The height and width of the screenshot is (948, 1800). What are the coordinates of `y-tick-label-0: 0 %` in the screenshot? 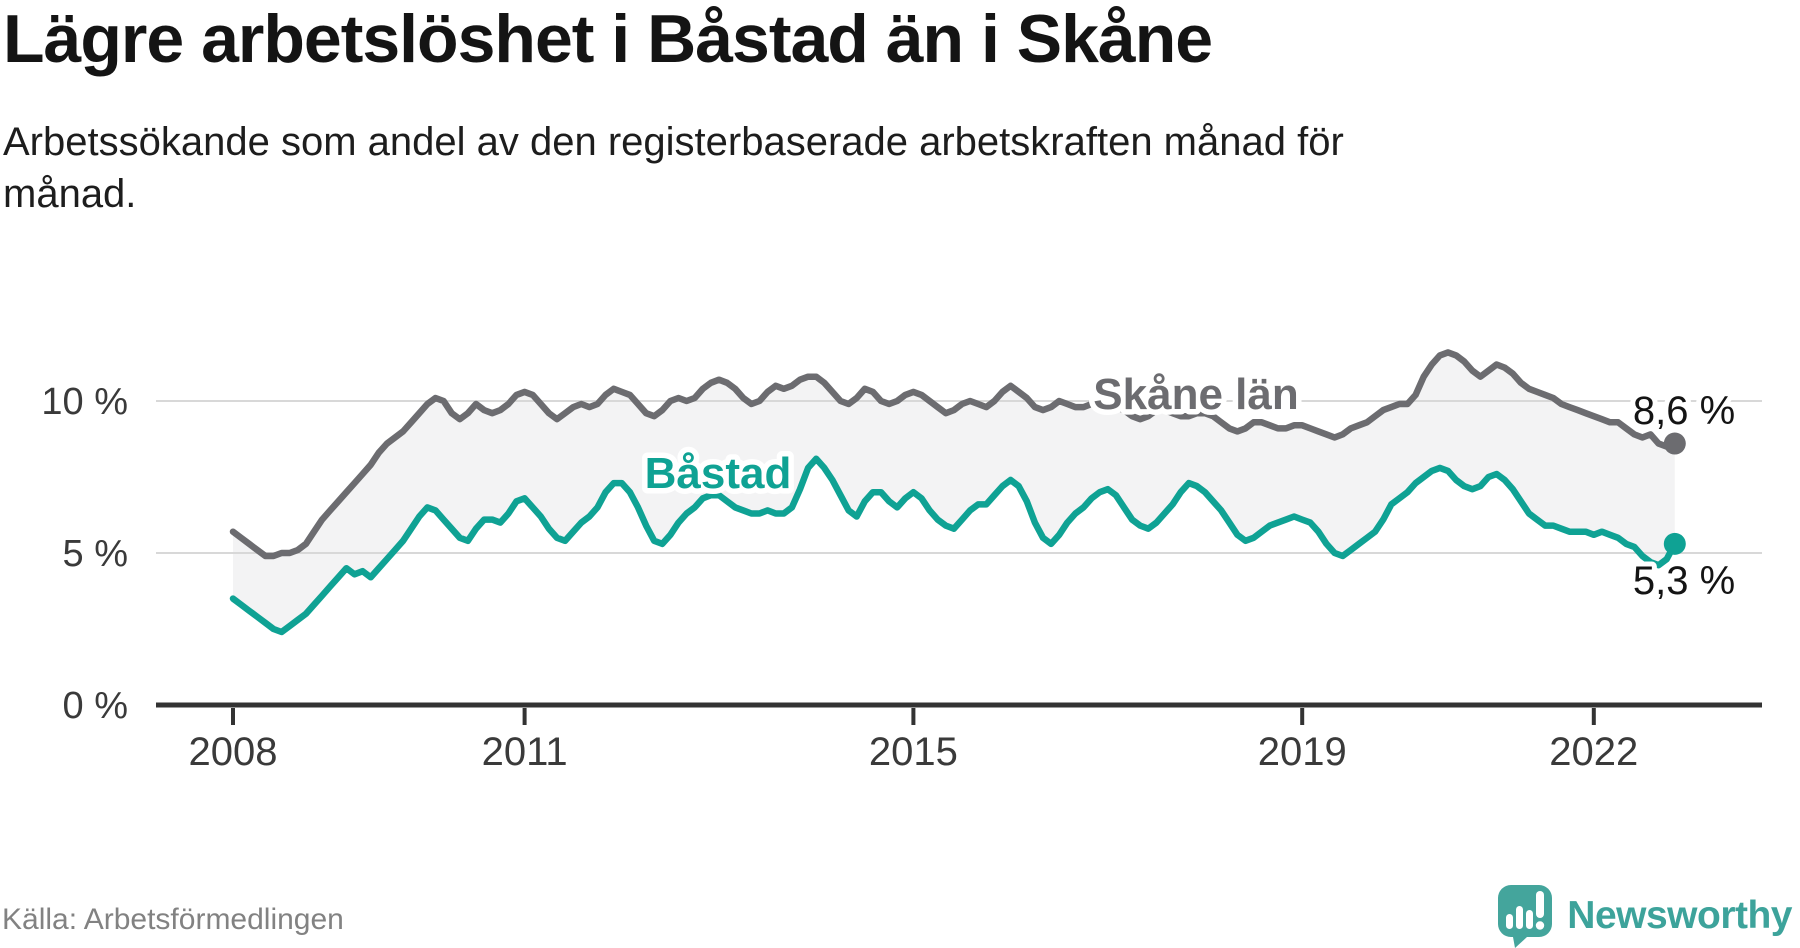 It's located at (95, 706).